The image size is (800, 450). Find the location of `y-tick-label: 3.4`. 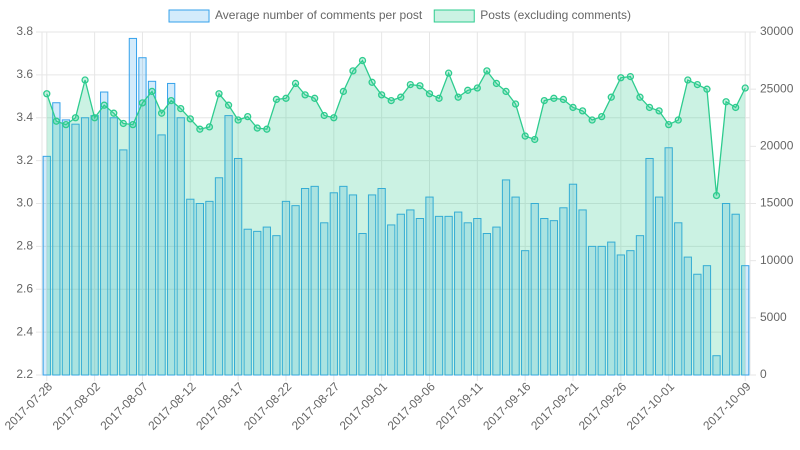

y-tick-label: 3.4 is located at coordinates (24, 117).